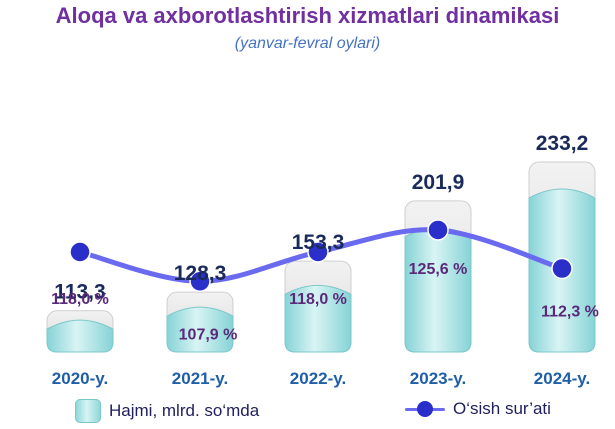 The width and height of the screenshot is (615, 429). I want to click on legend-bar-swatch-icon, so click(88, 411).